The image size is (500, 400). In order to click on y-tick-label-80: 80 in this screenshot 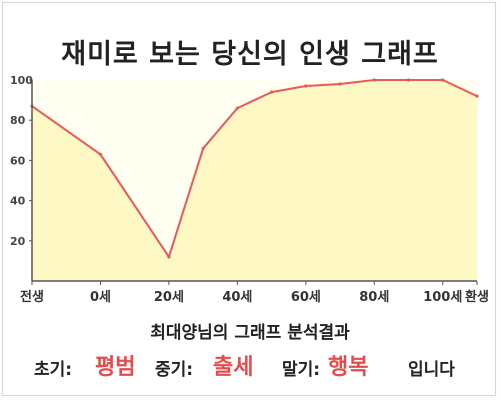, I will do `click(18, 120)`.